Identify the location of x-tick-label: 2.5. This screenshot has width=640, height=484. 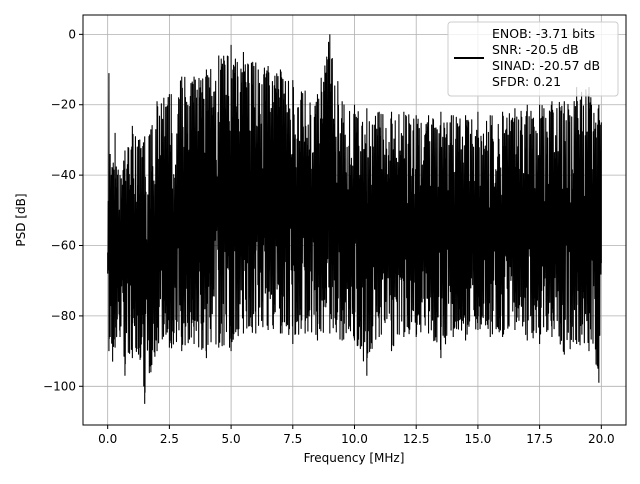
(169, 439).